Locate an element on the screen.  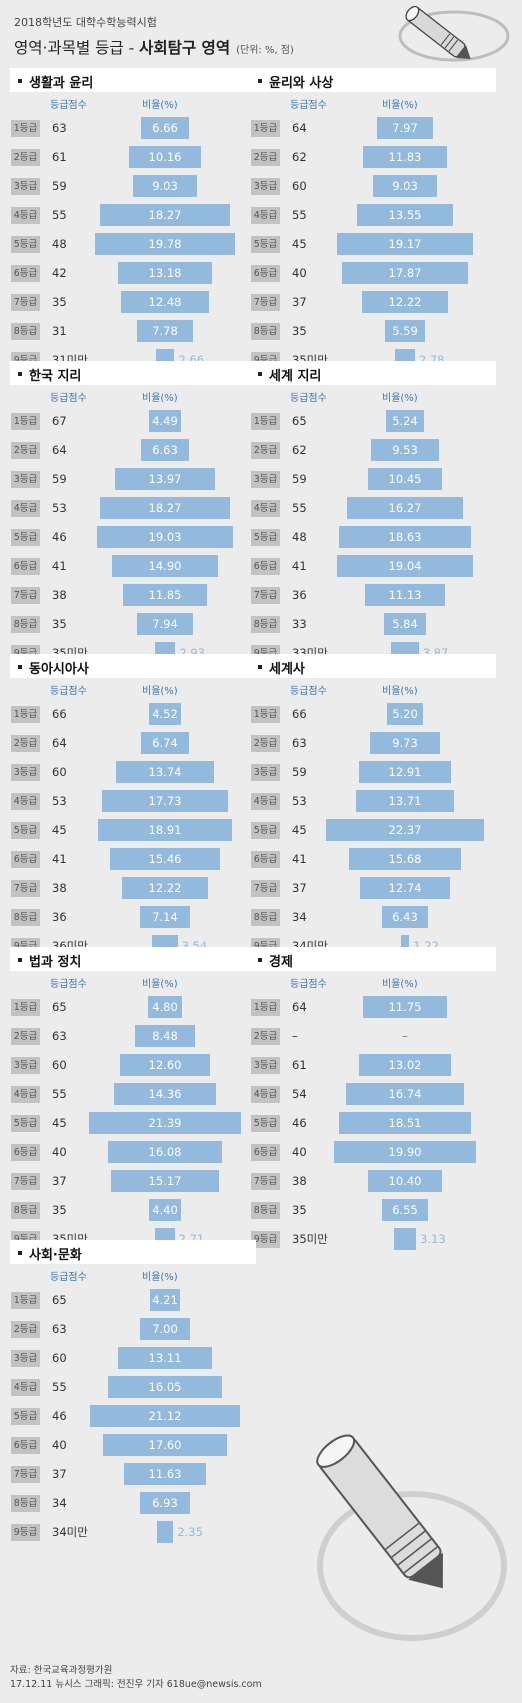
ratio-label: 14.36 is located at coordinates (165, 1094).